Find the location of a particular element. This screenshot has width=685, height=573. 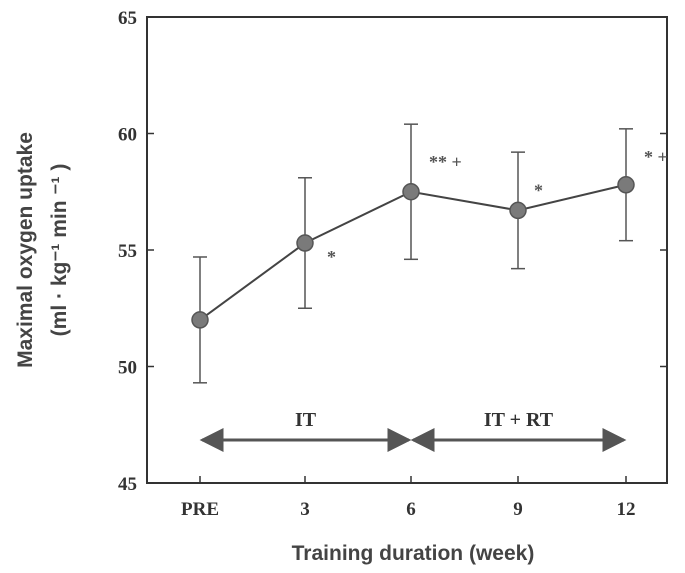

y-tick-label: 65 is located at coordinates (127, 18).